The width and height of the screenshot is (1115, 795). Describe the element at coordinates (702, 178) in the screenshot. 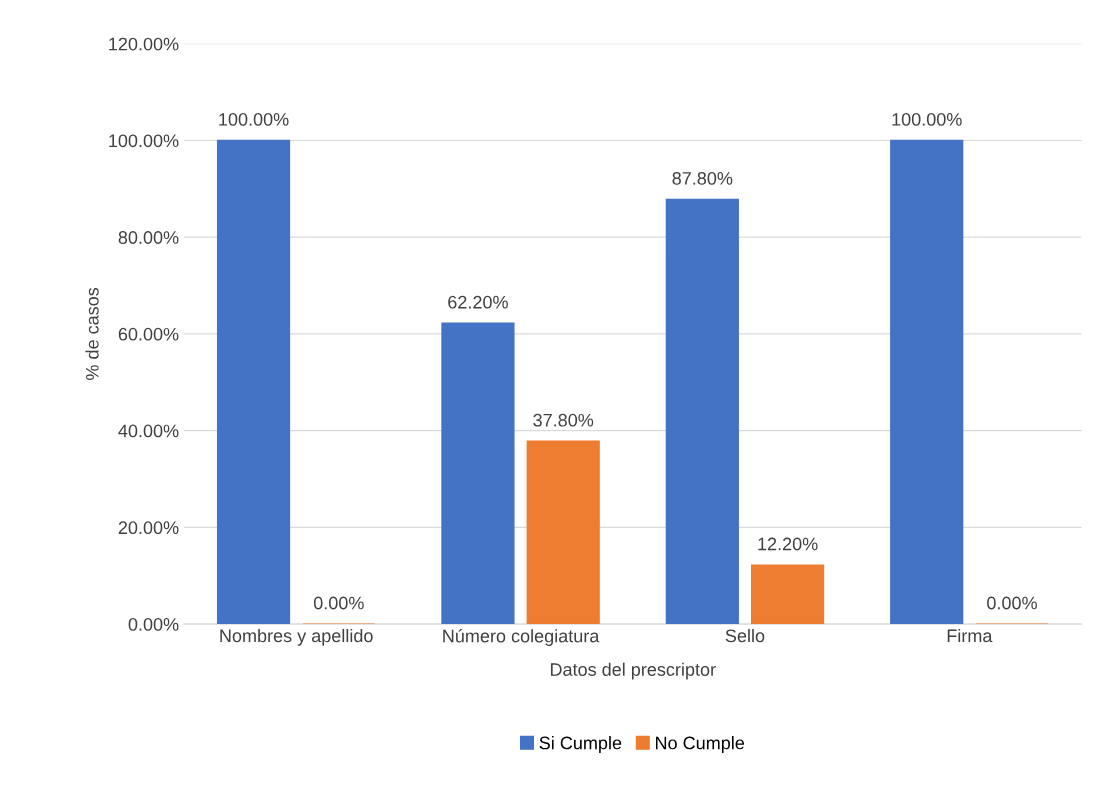

I see `data-label: 87.80%` at that location.